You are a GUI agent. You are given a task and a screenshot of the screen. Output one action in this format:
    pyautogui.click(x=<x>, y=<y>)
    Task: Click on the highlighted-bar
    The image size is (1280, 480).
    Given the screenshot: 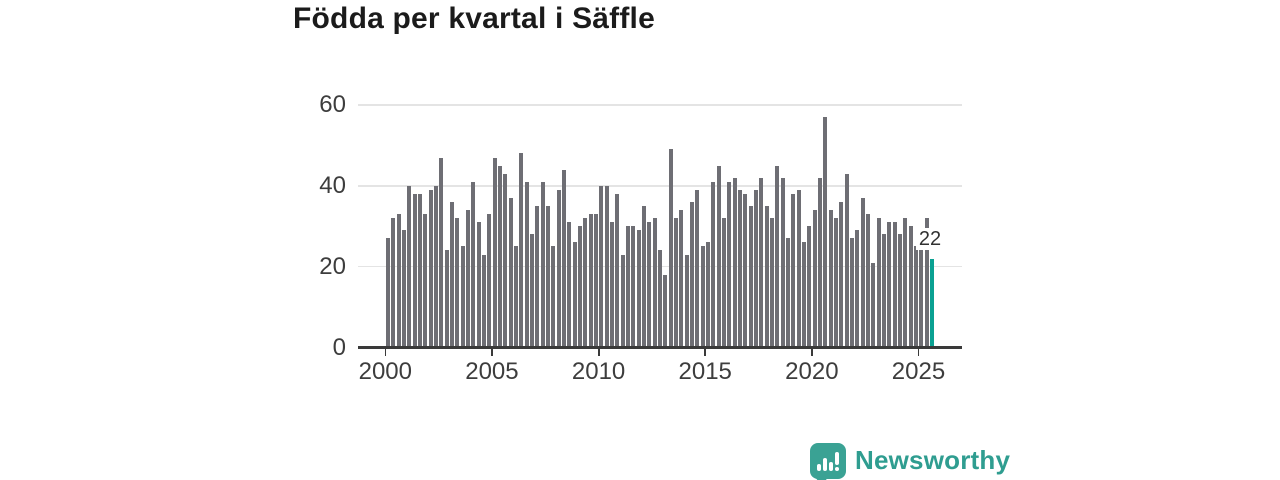 What is the action you would take?
    pyautogui.click(x=931, y=303)
    